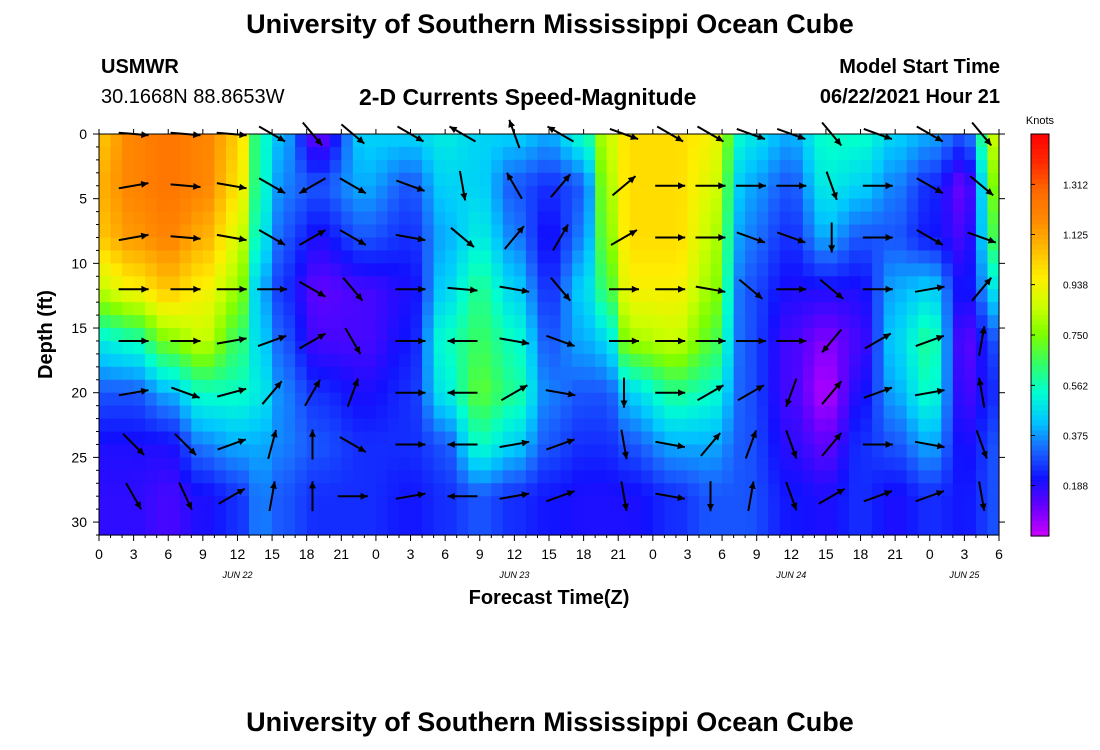 The width and height of the screenshot is (1100, 750). Describe the element at coordinates (919, 67) in the screenshot. I see `model-start-label: Model Start Time` at that location.